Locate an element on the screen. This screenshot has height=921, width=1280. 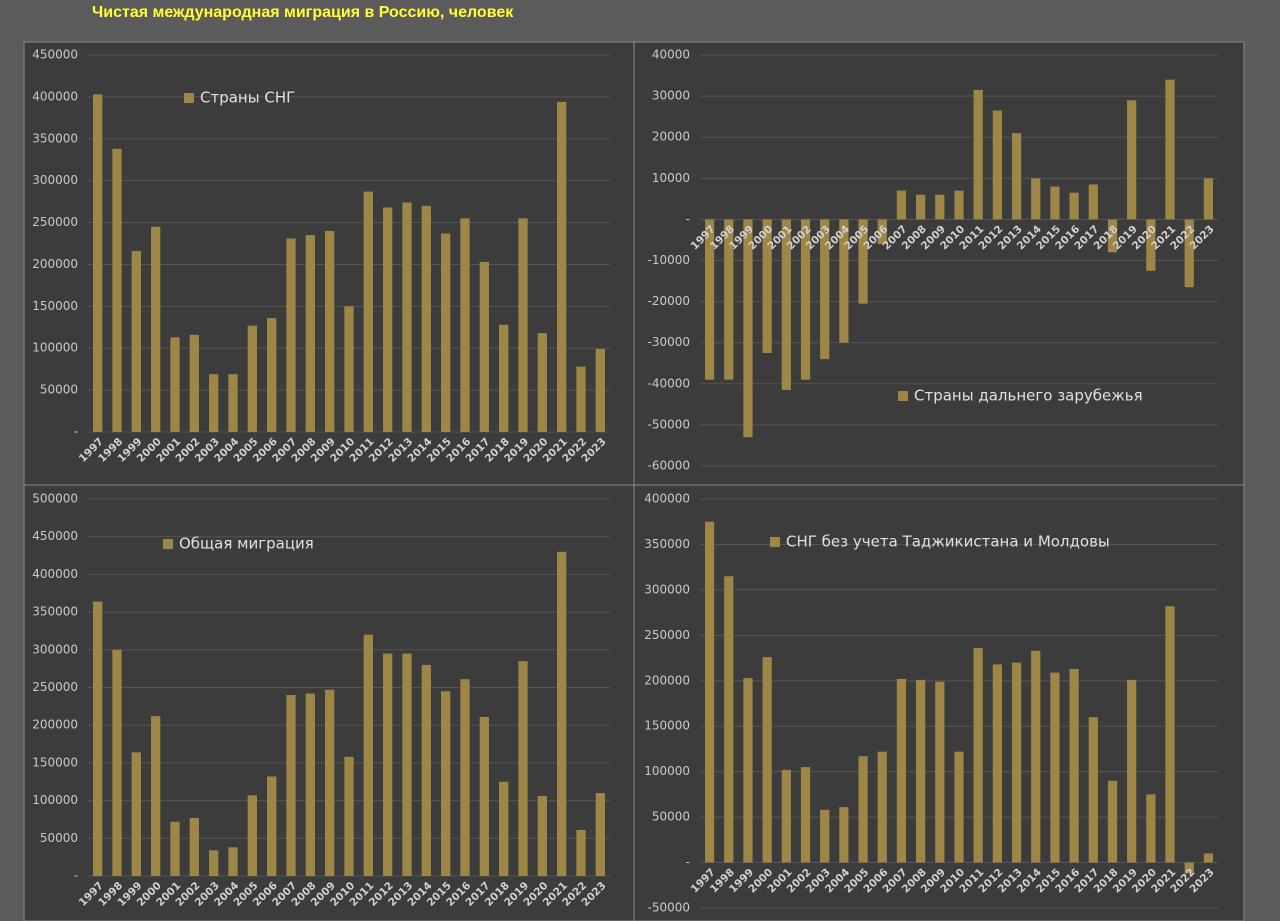
legend-label: Общая миграция is located at coordinates (246, 544).